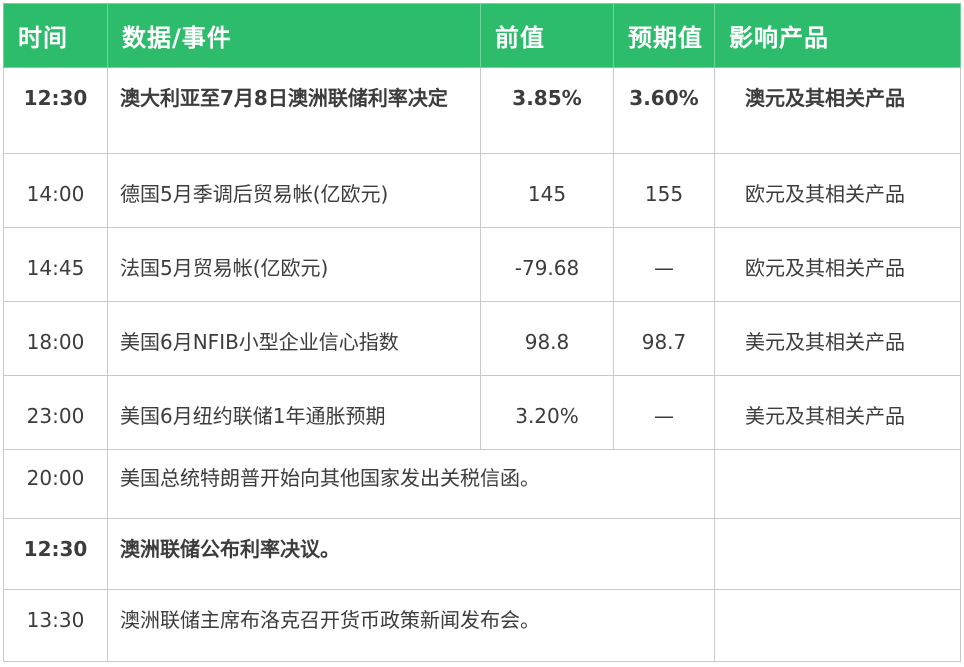  Describe the element at coordinates (55, 35) in the screenshot. I see `header-time: 时间` at that location.